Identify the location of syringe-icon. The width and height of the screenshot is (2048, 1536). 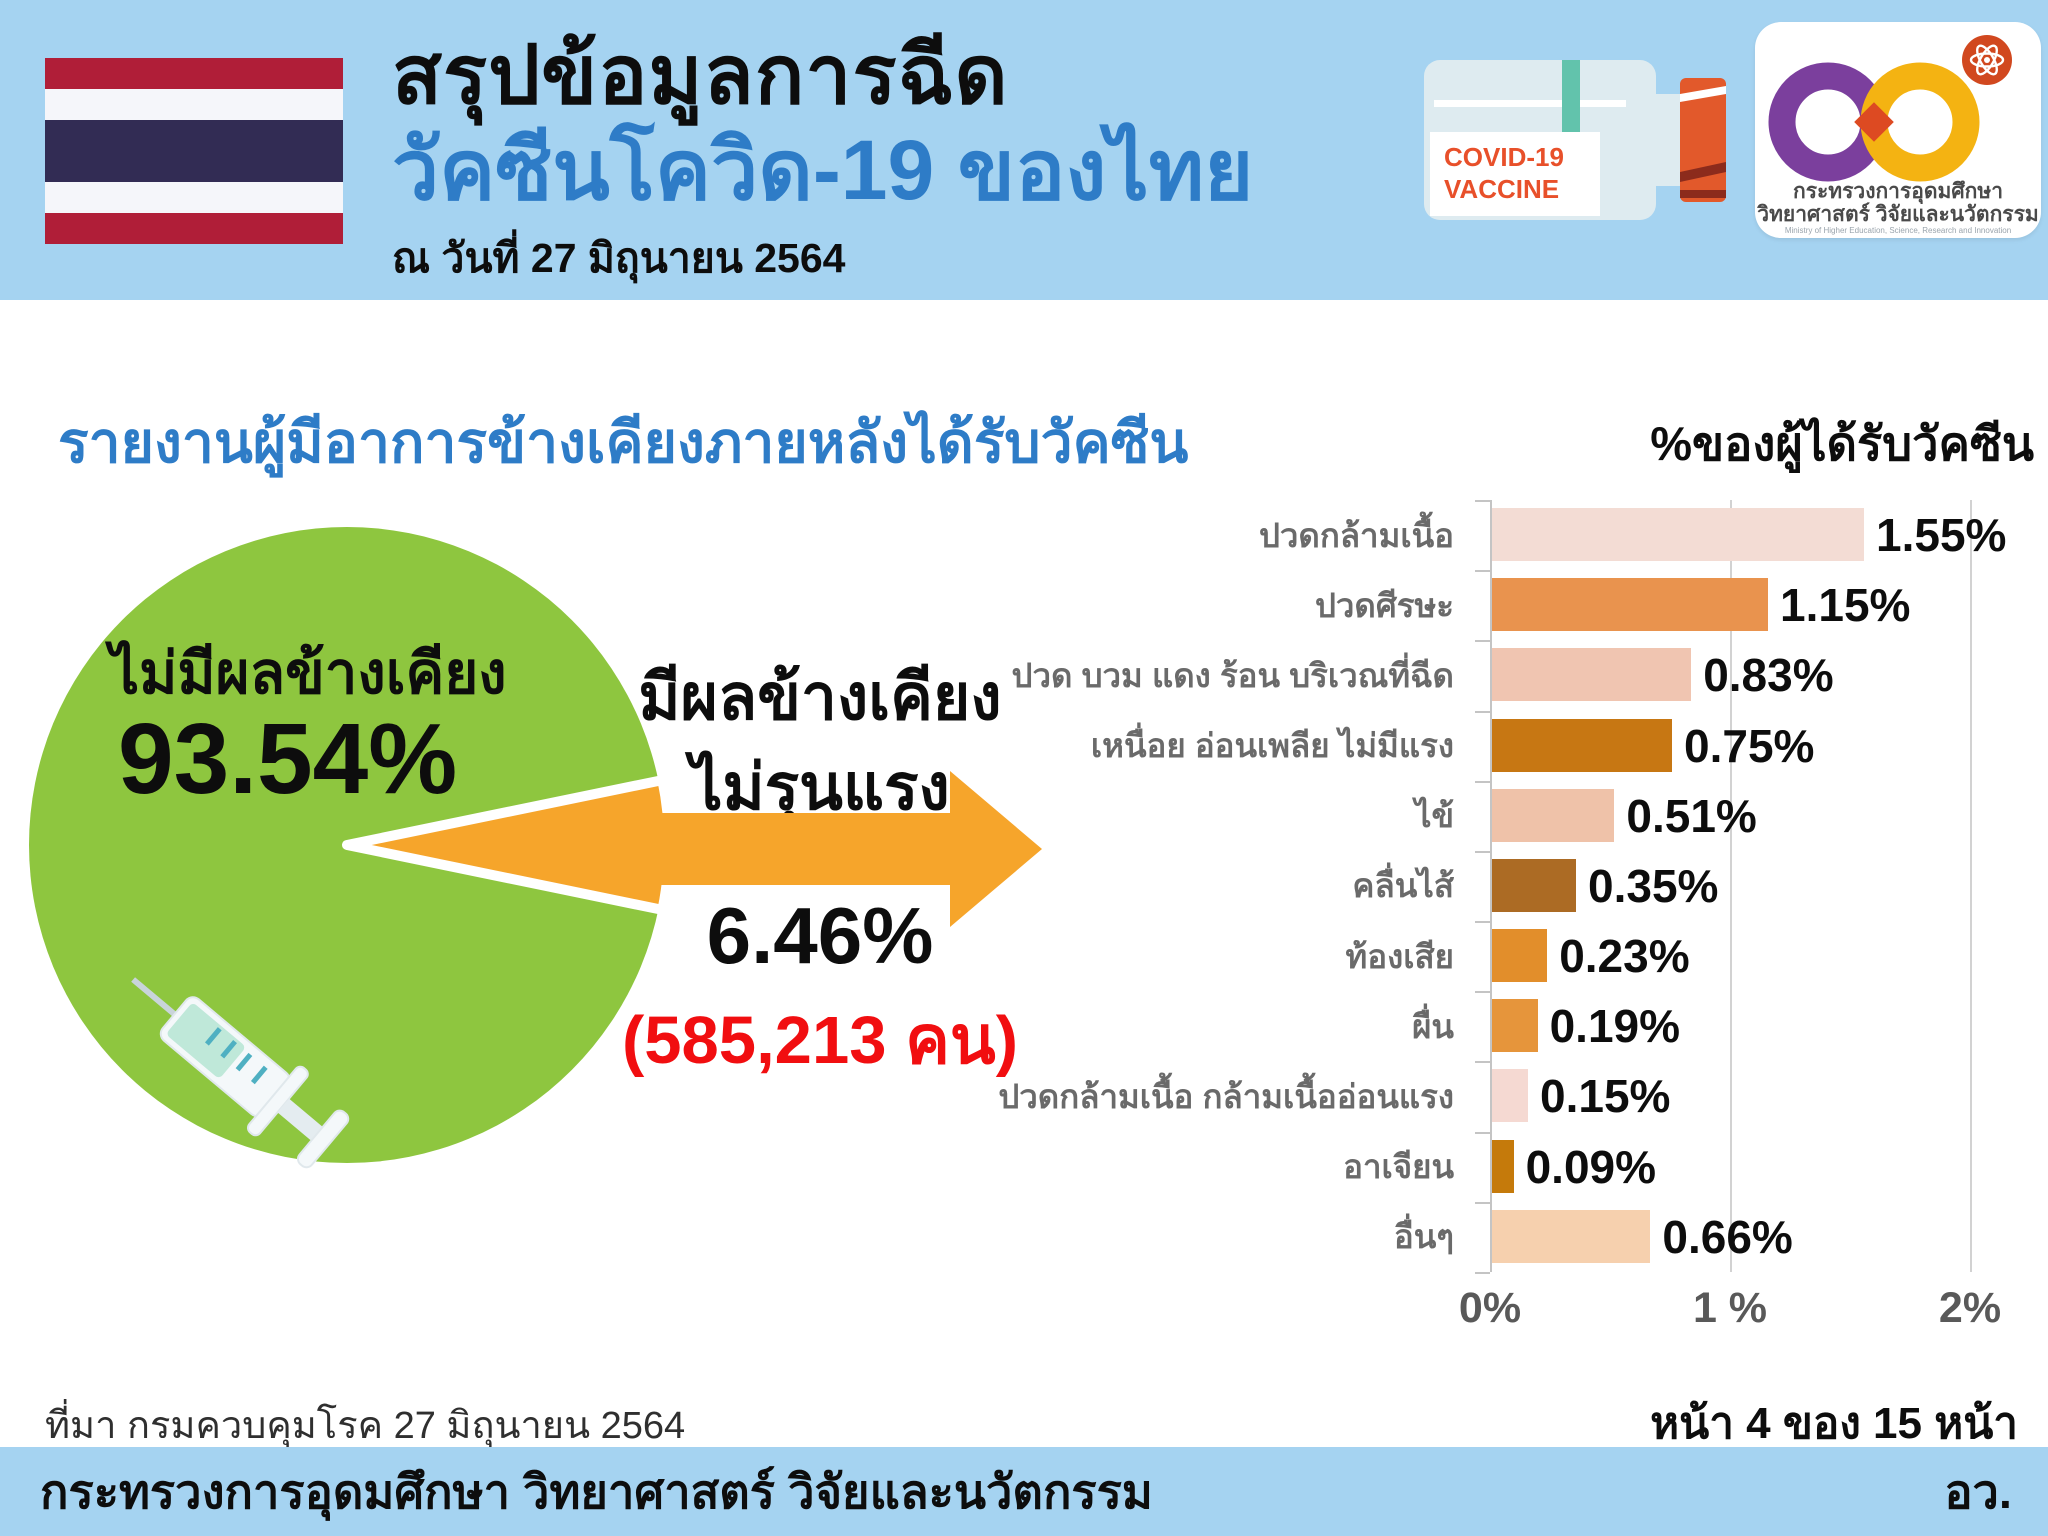
(240, 1073).